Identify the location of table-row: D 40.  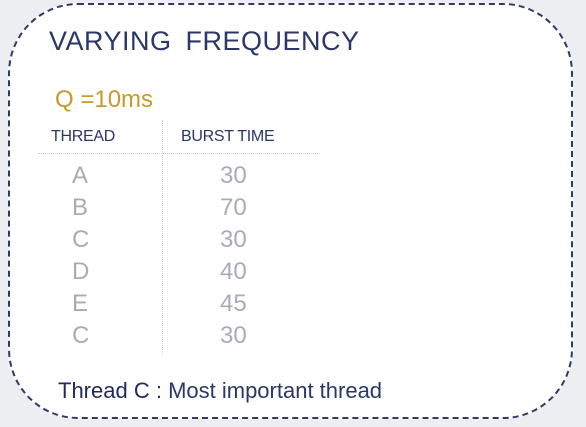
(293, 274).